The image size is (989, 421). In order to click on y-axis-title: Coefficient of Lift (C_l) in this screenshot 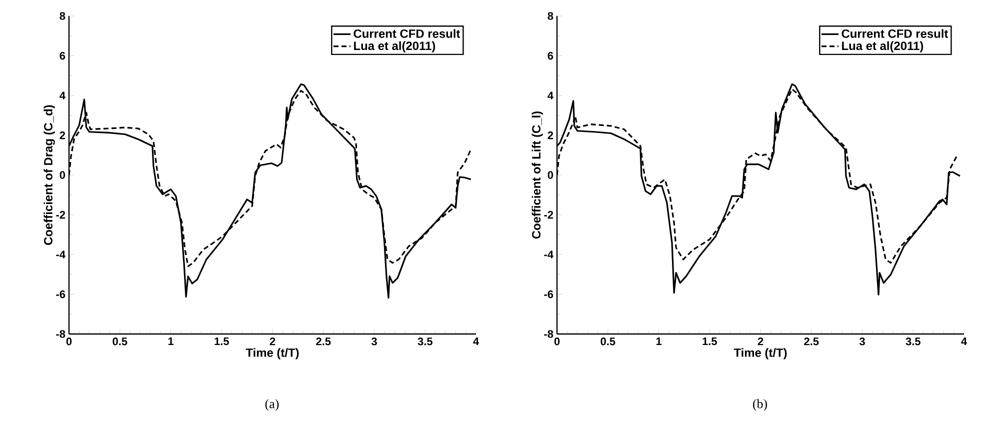, I will do `click(537, 175)`.